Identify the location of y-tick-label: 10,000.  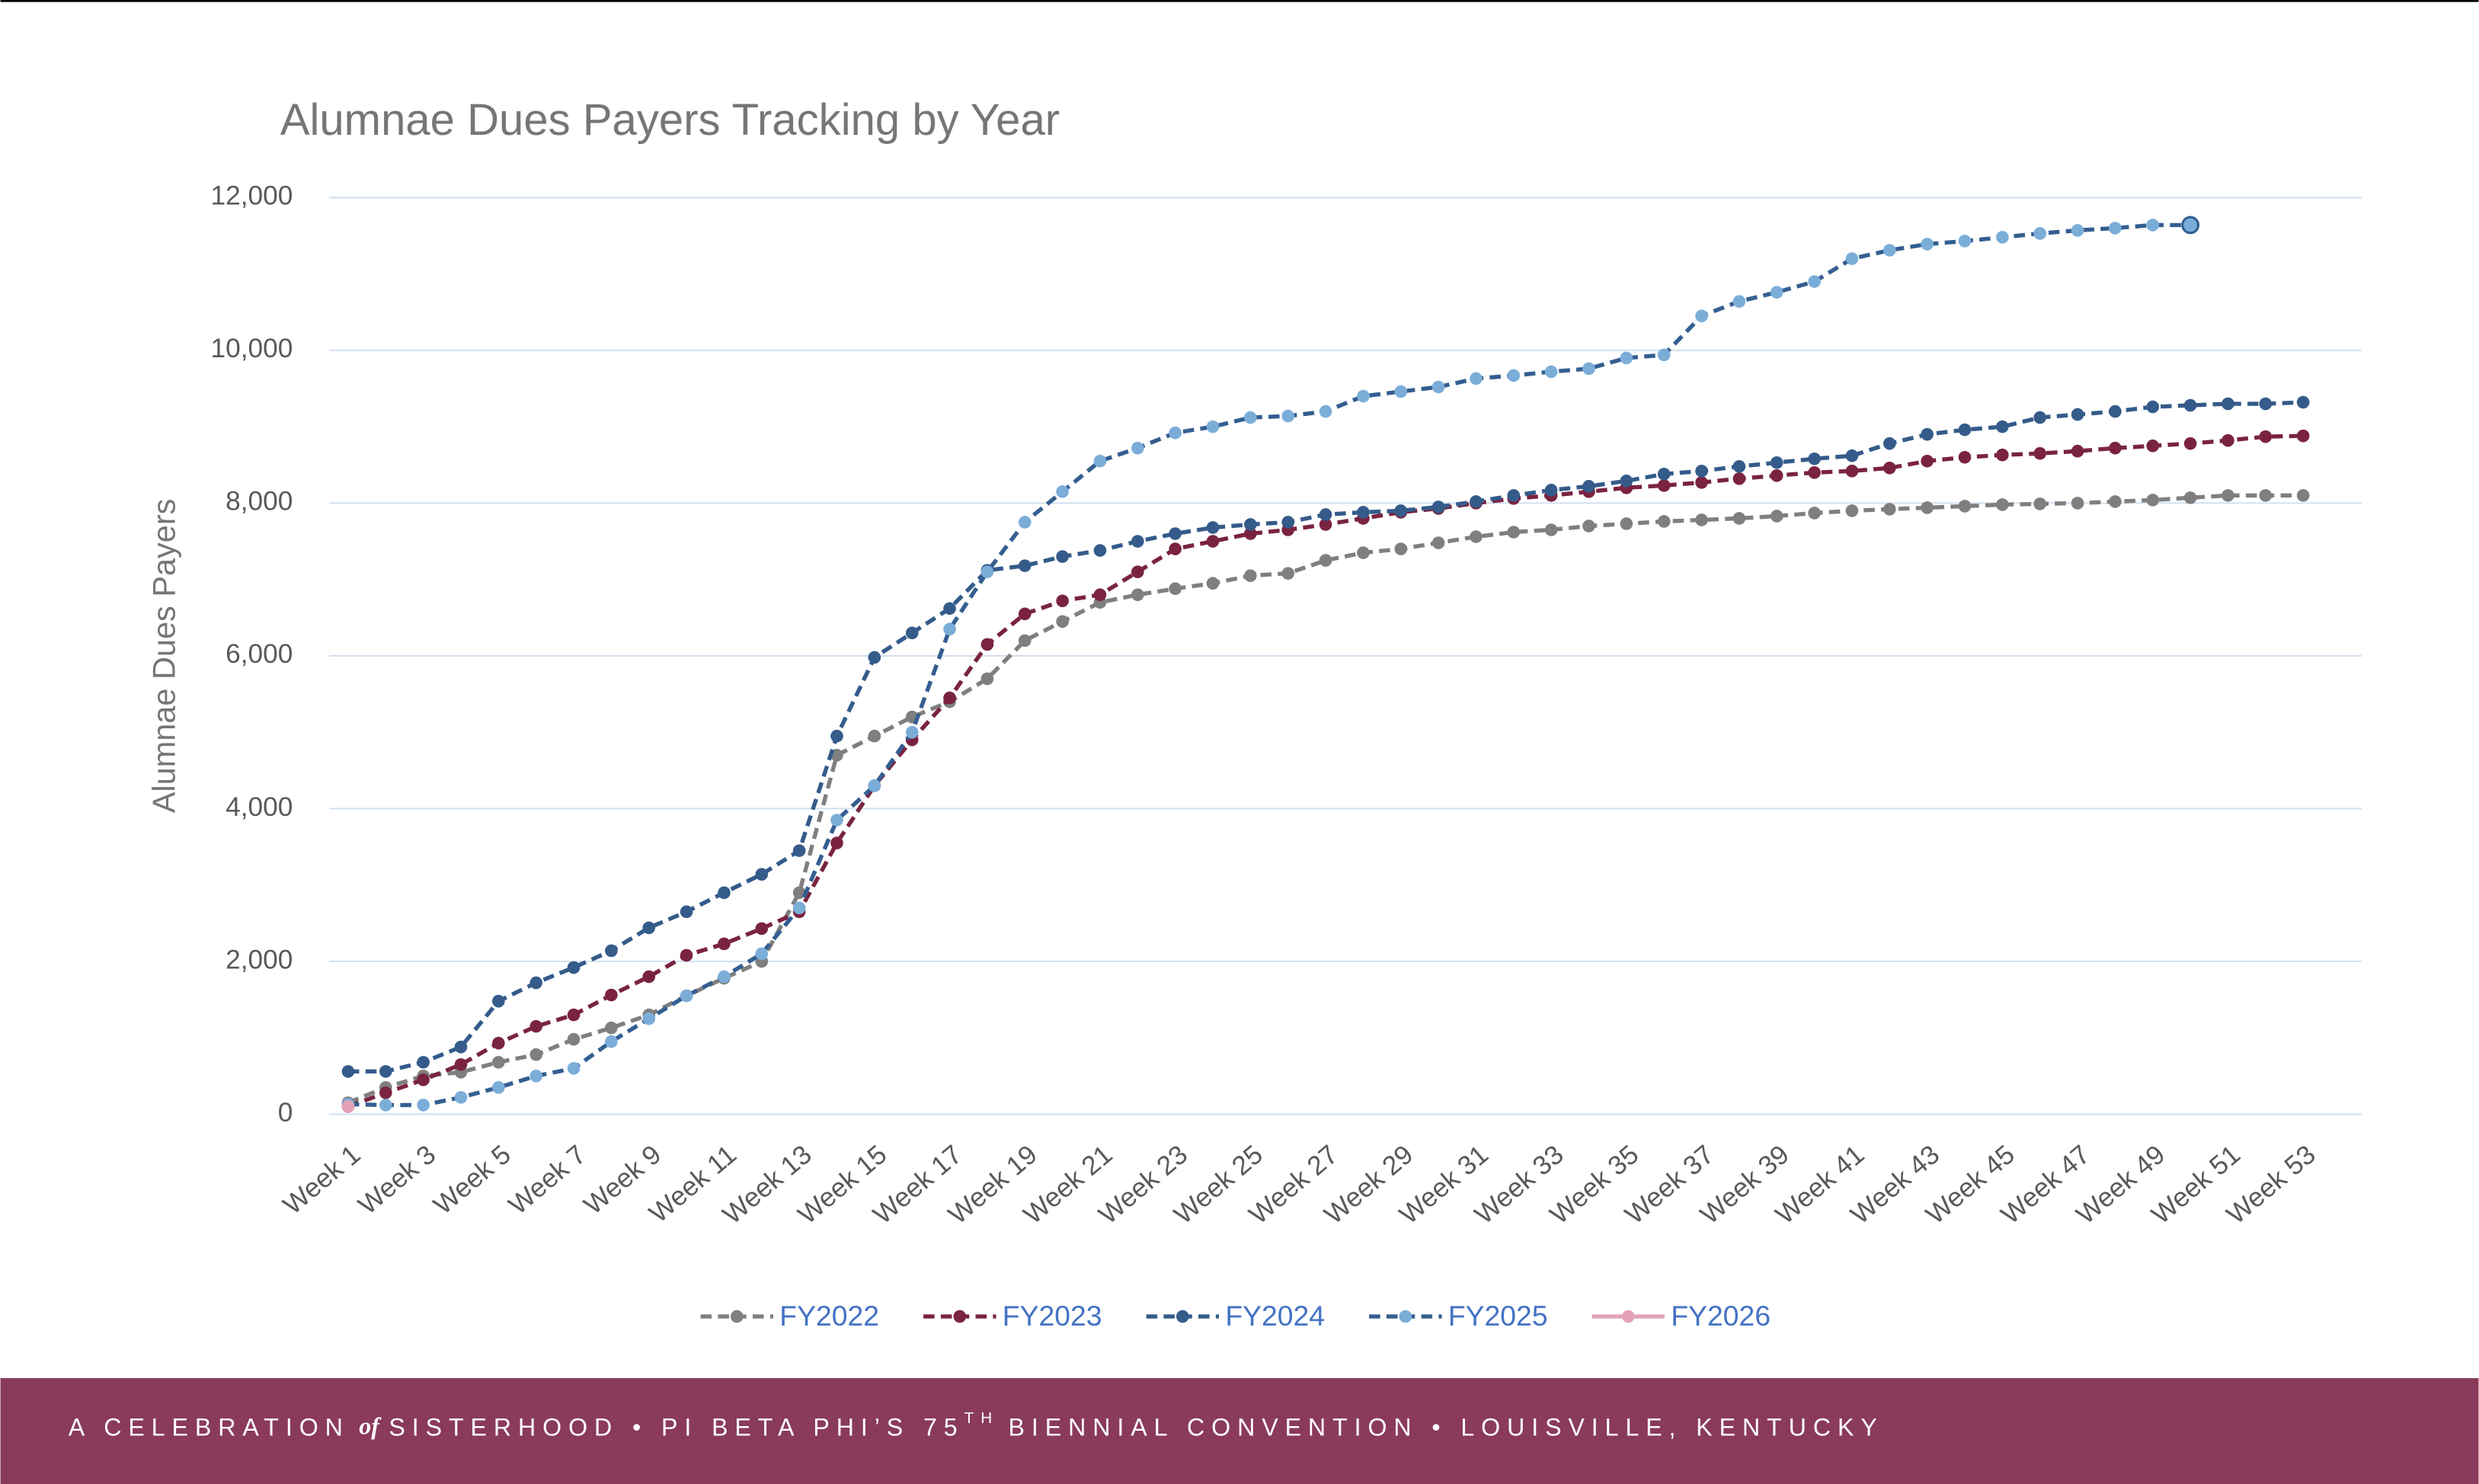
(252, 348).